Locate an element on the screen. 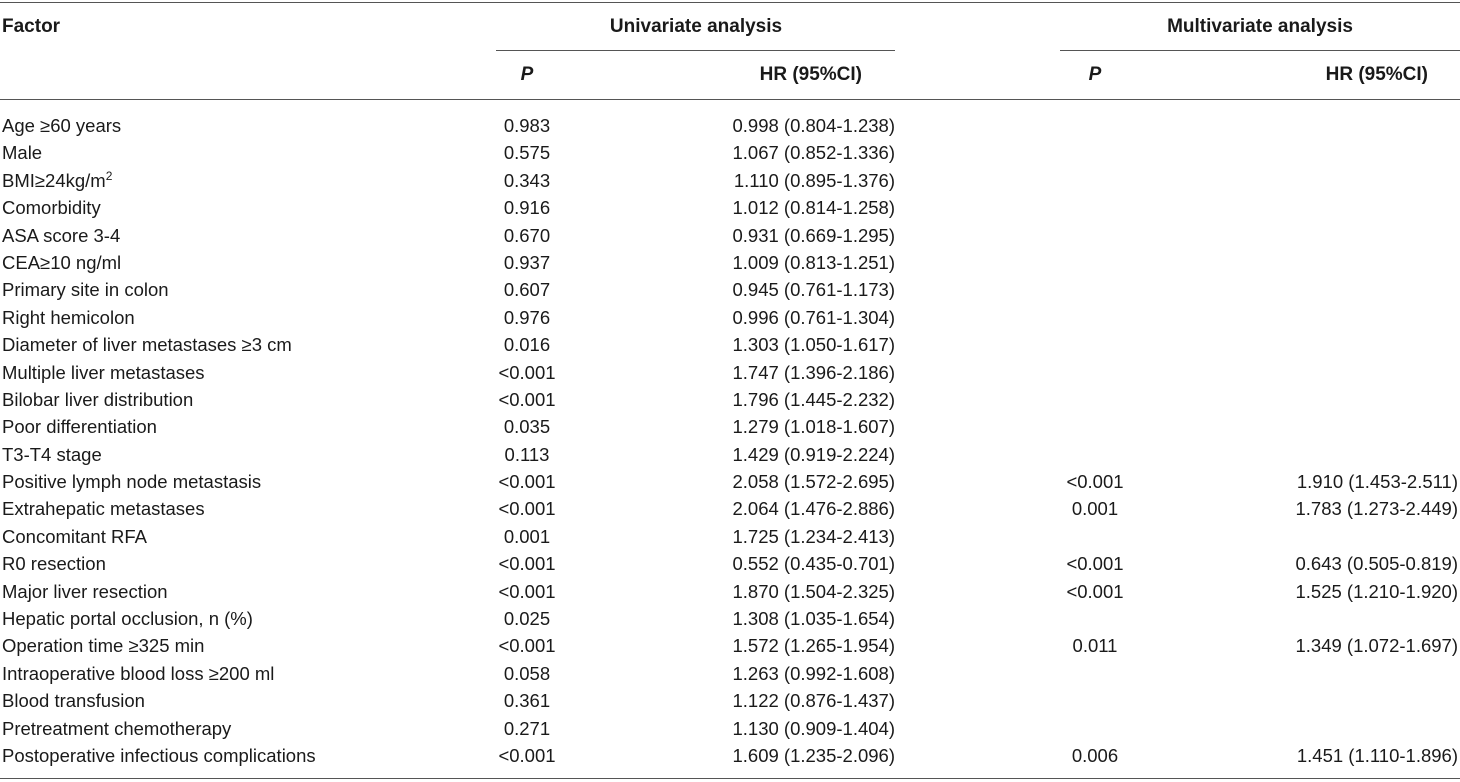 The height and width of the screenshot is (782, 1460). univariate-p-cell: 0.016 is located at coordinates (527, 345).